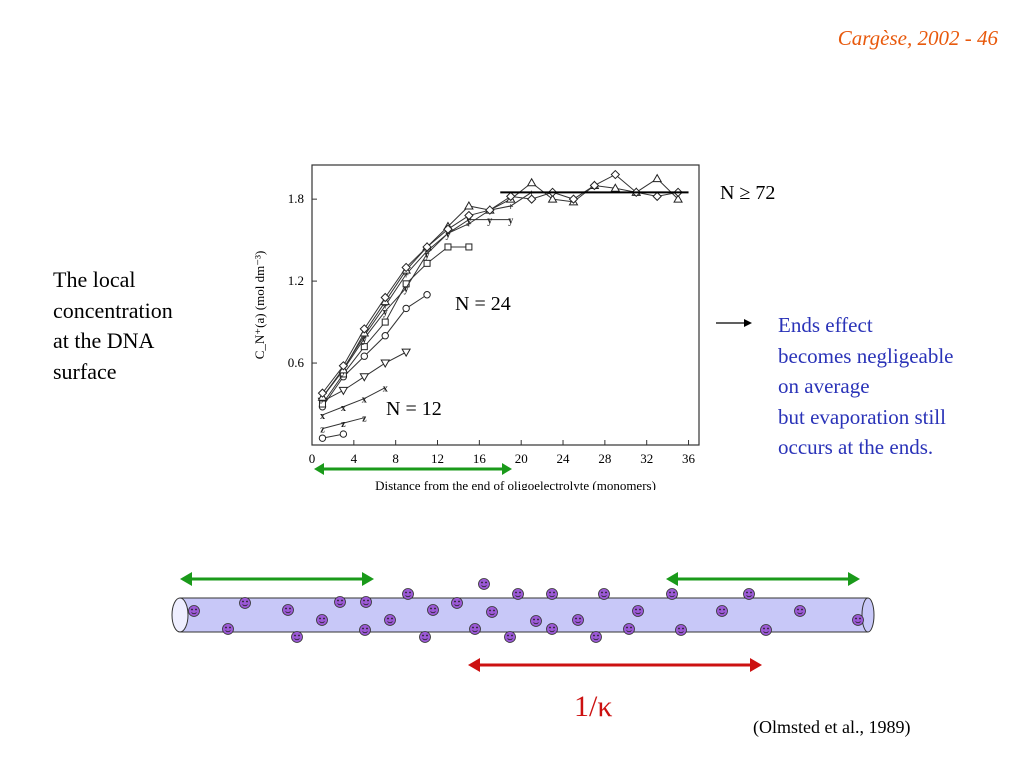 Image resolution: width=1024 pixels, height=768 pixels. What do you see at coordinates (483, 304) in the screenshot?
I see `n24-label: N = 24` at bounding box center [483, 304].